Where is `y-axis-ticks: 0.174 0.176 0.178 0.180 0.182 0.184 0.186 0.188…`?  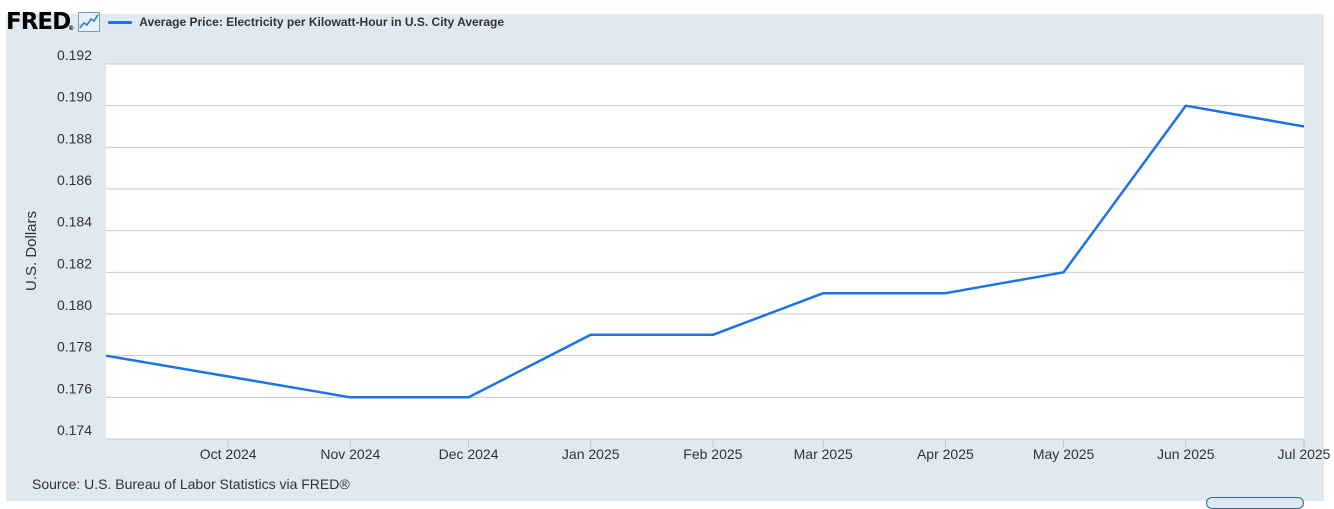 y-axis-ticks: 0.174 0.176 0.178 0.180 0.182 0.184 0.186 0.188… is located at coordinates (74, 242).